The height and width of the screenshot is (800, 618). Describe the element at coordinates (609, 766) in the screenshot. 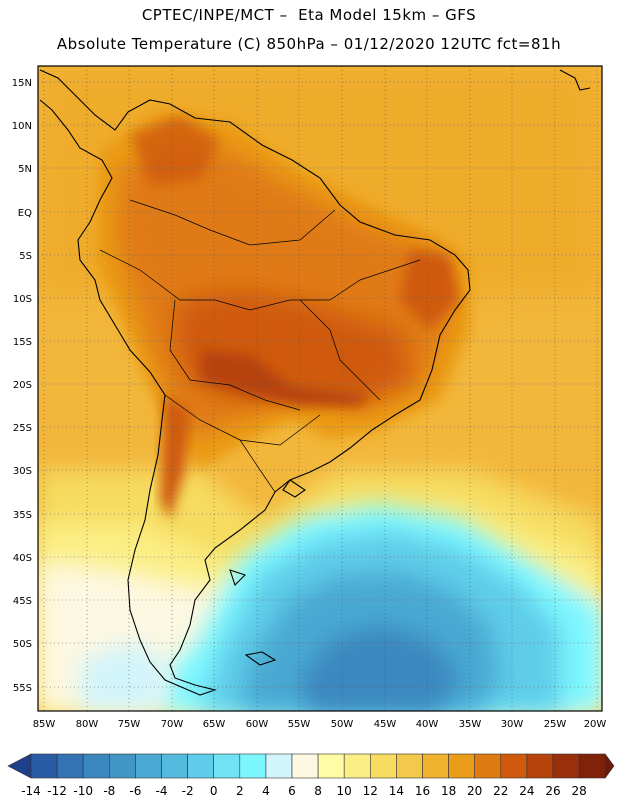

I see `colorbar-arrow-high` at that location.